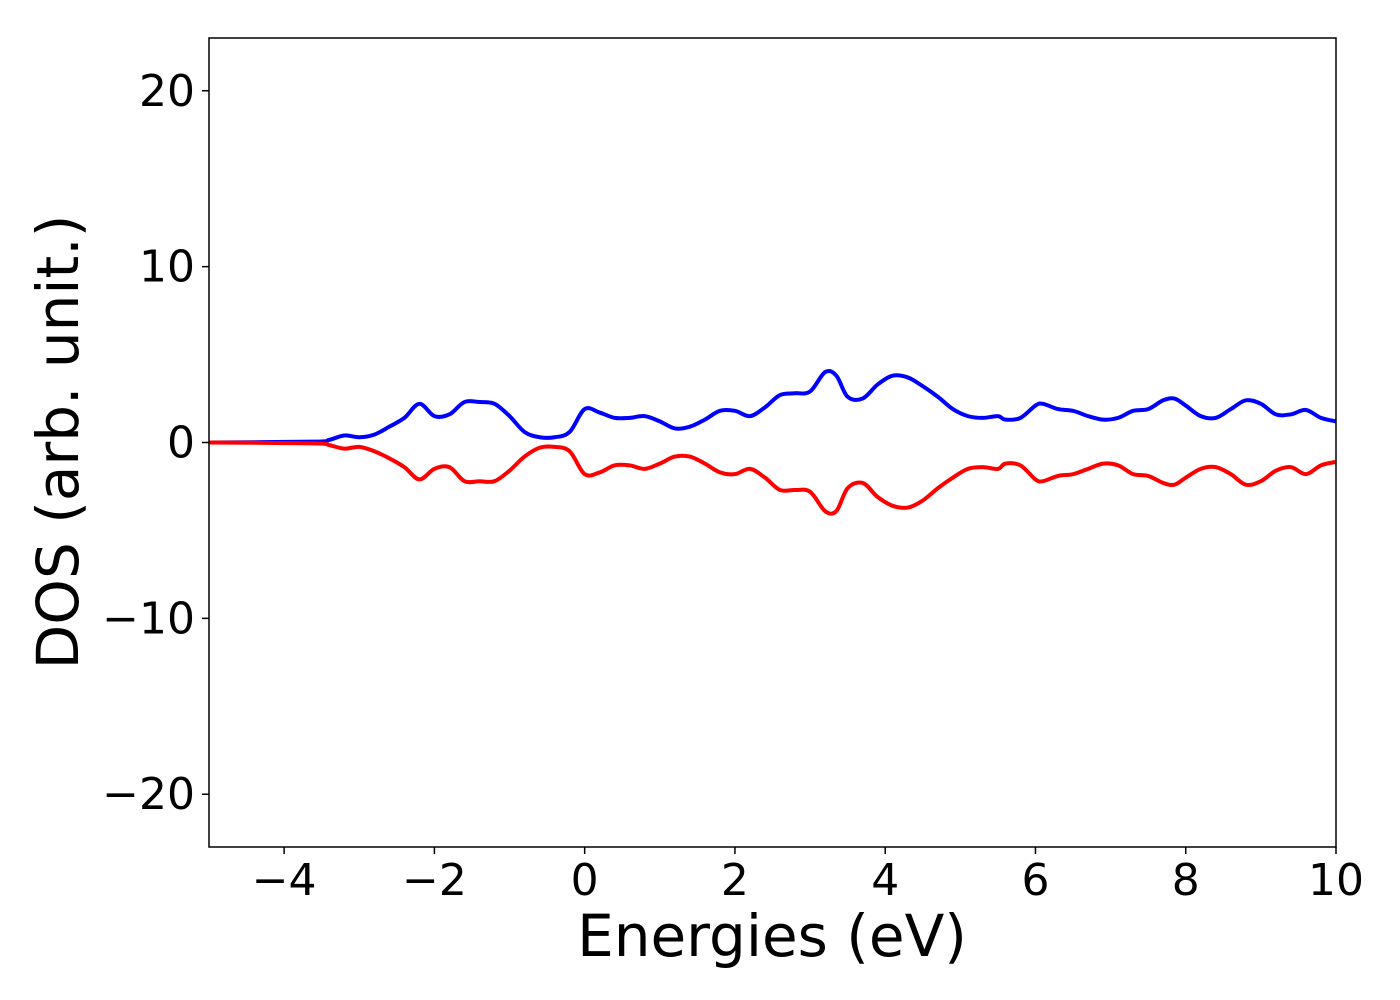 This screenshot has height=1000, width=1400. What do you see at coordinates (1186, 880) in the screenshot?
I see `x-tick-label: 8` at bounding box center [1186, 880].